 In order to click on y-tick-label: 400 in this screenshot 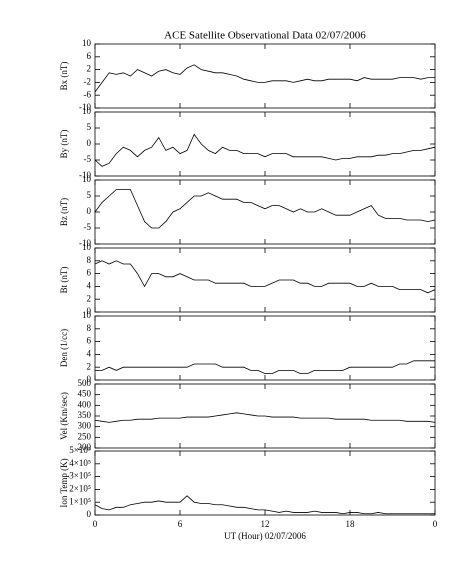, I will do `click(85, 404)`.